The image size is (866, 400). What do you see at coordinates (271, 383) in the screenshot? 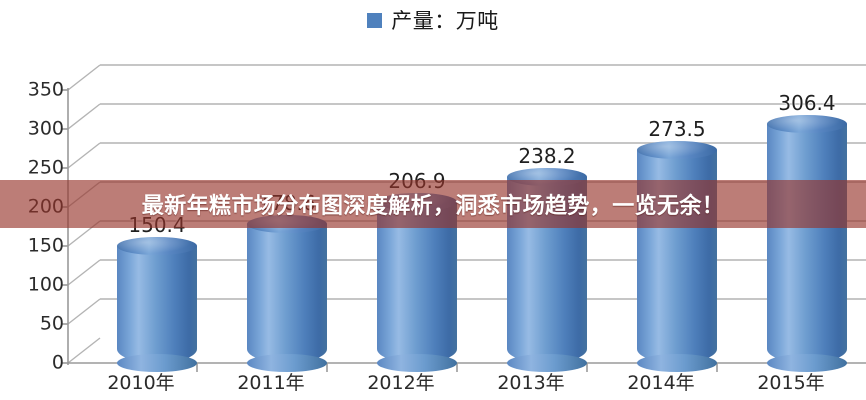
I see `x-tick-2011: 2011年` at bounding box center [271, 383].